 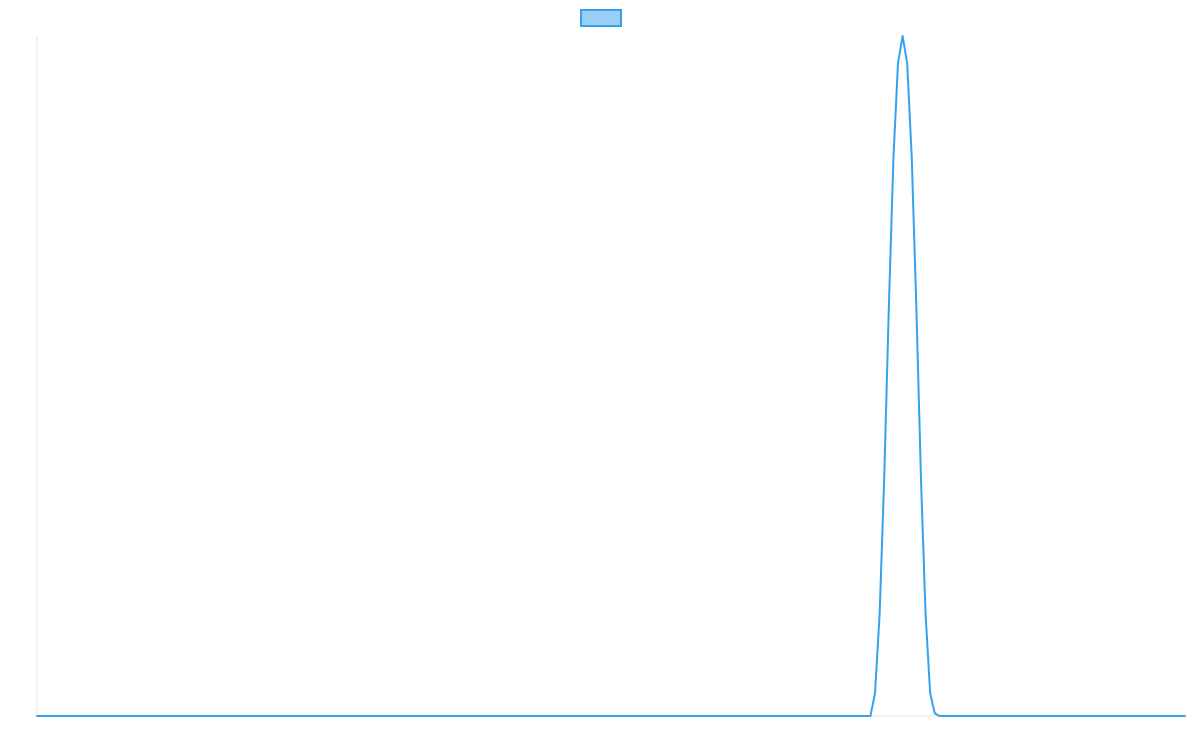 I want to click on legend, so click(x=601, y=18).